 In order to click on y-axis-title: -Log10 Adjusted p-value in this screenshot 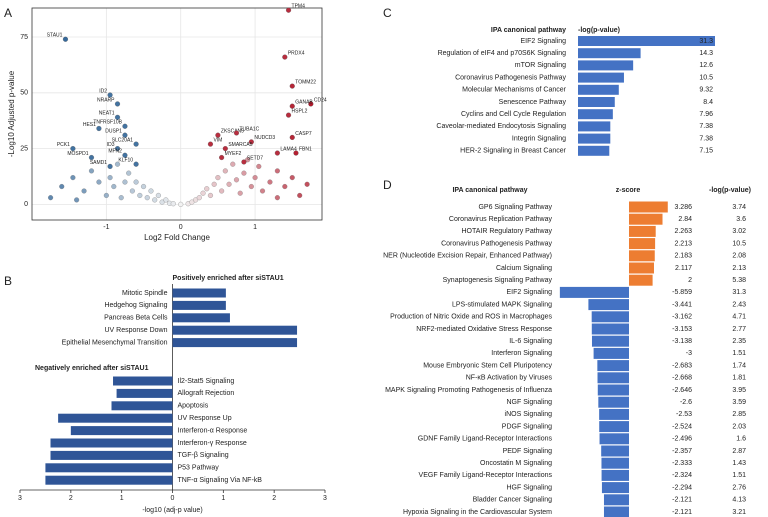, I will do `click(11, 113)`.